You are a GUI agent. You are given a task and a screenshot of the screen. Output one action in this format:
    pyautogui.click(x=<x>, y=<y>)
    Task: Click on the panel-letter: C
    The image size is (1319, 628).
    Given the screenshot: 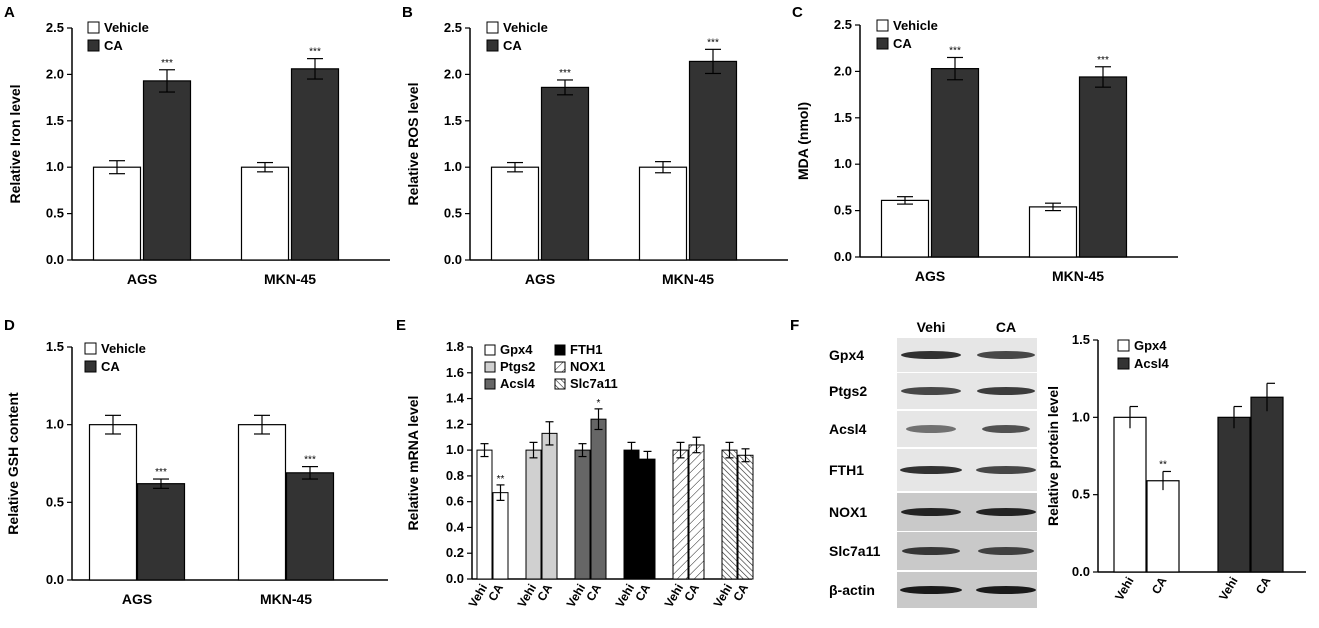 What is the action you would take?
    pyautogui.click(x=797, y=12)
    